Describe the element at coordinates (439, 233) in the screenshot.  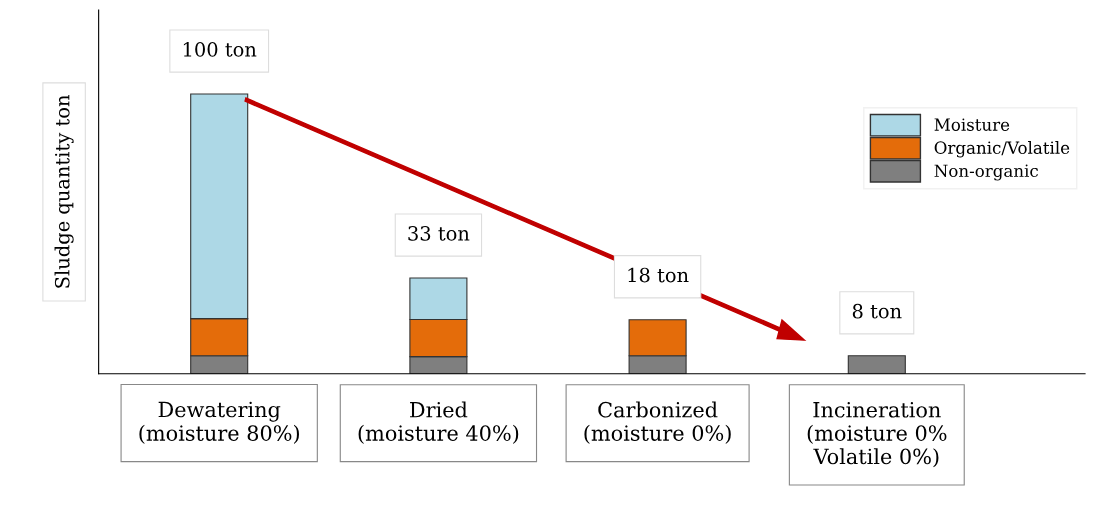
I see `total-label: 33 ton` at that location.